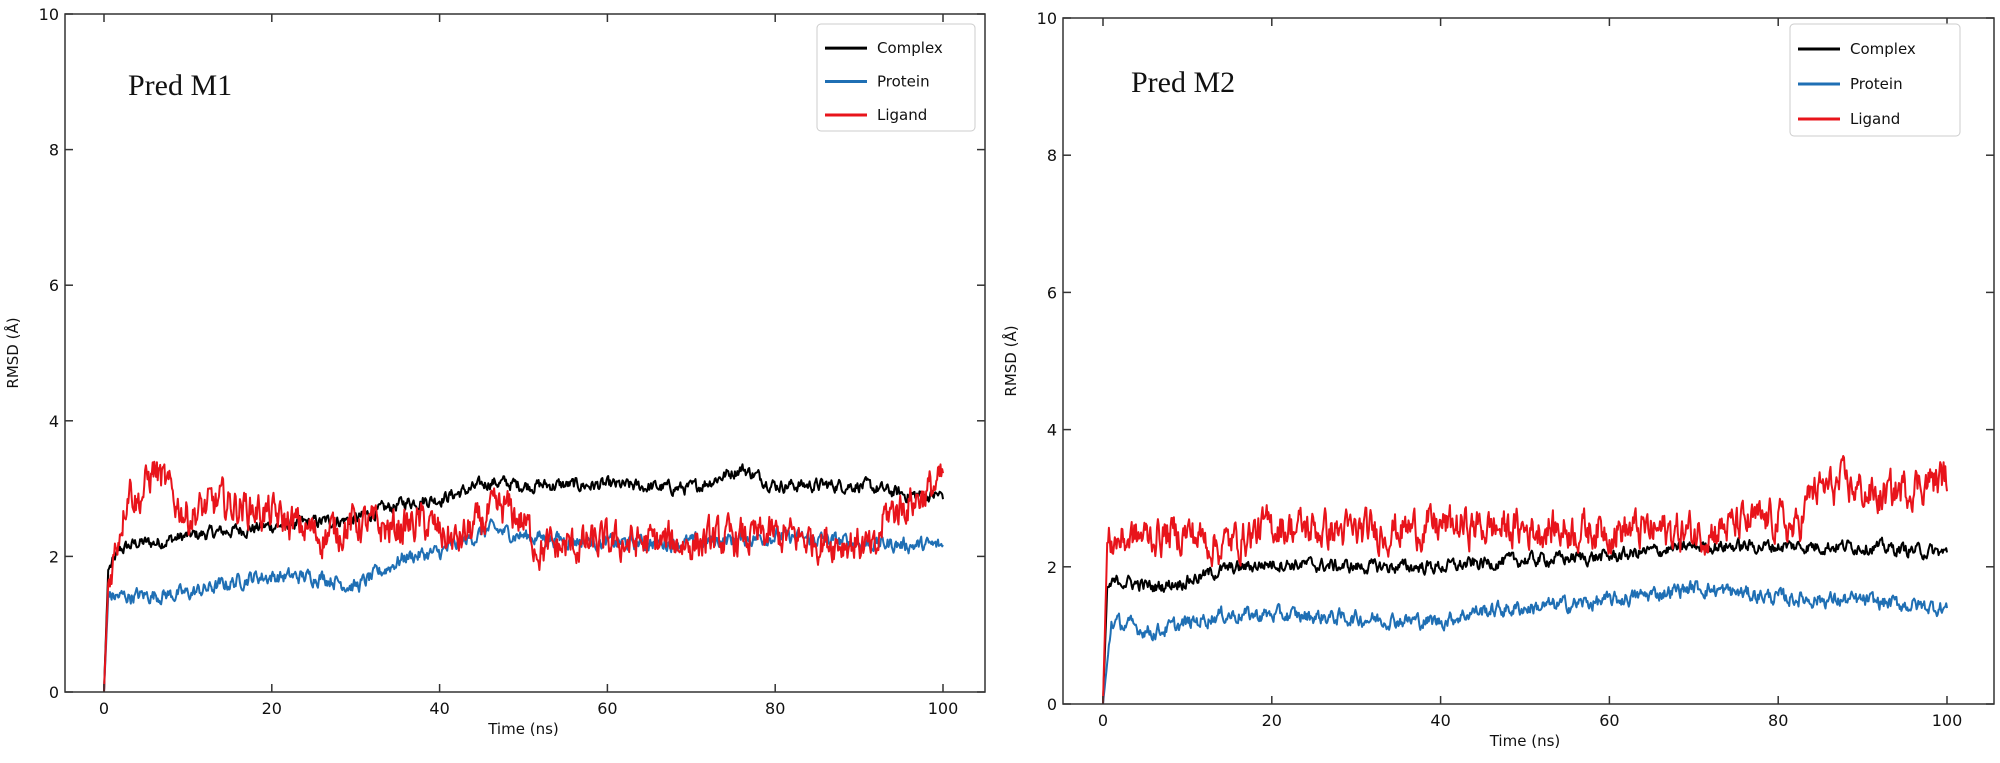 The width and height of the screenshot is (2000, 763). I want to click on panel-title: Pred M2, so click(1183, 82).